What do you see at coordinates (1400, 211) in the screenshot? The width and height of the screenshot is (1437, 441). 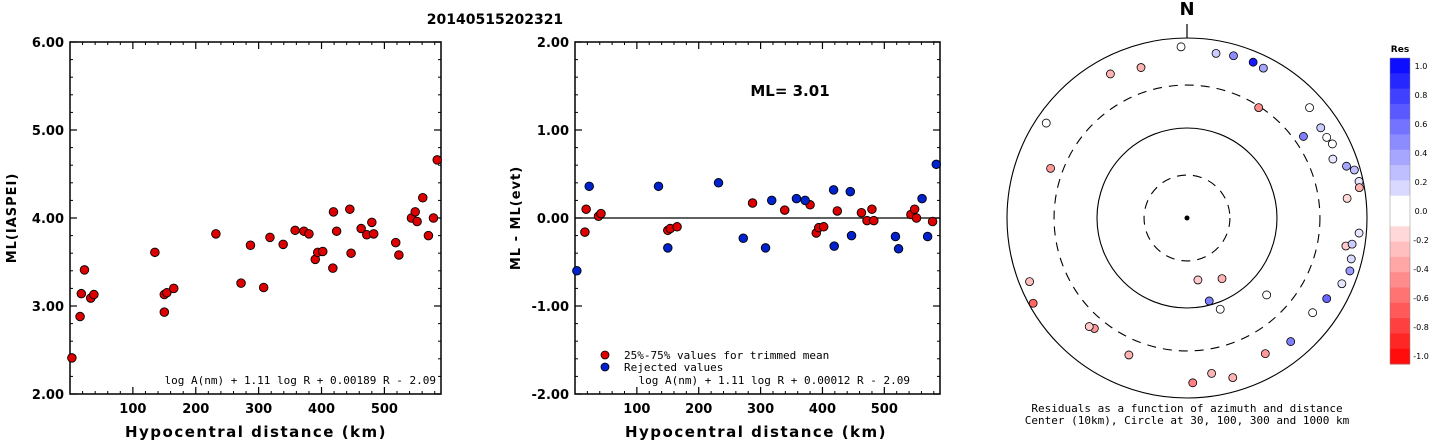 I see `colorbar-frame` at bounding box center [1400, 211].